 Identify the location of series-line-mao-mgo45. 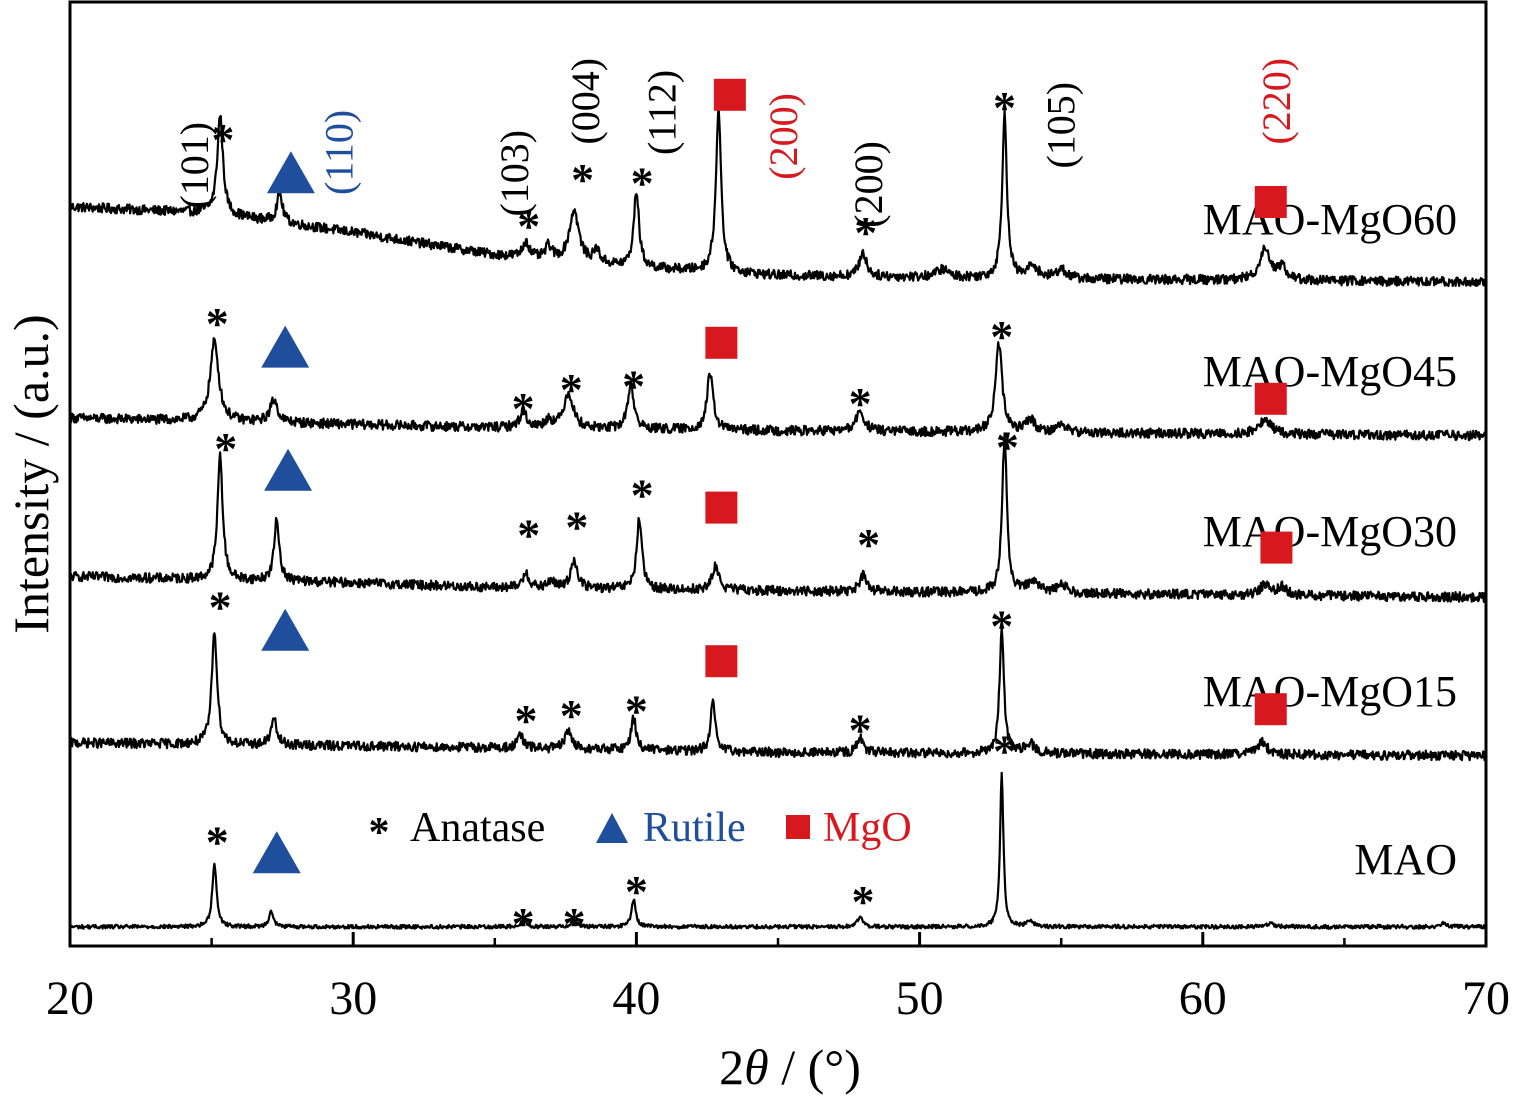
(778, 389).